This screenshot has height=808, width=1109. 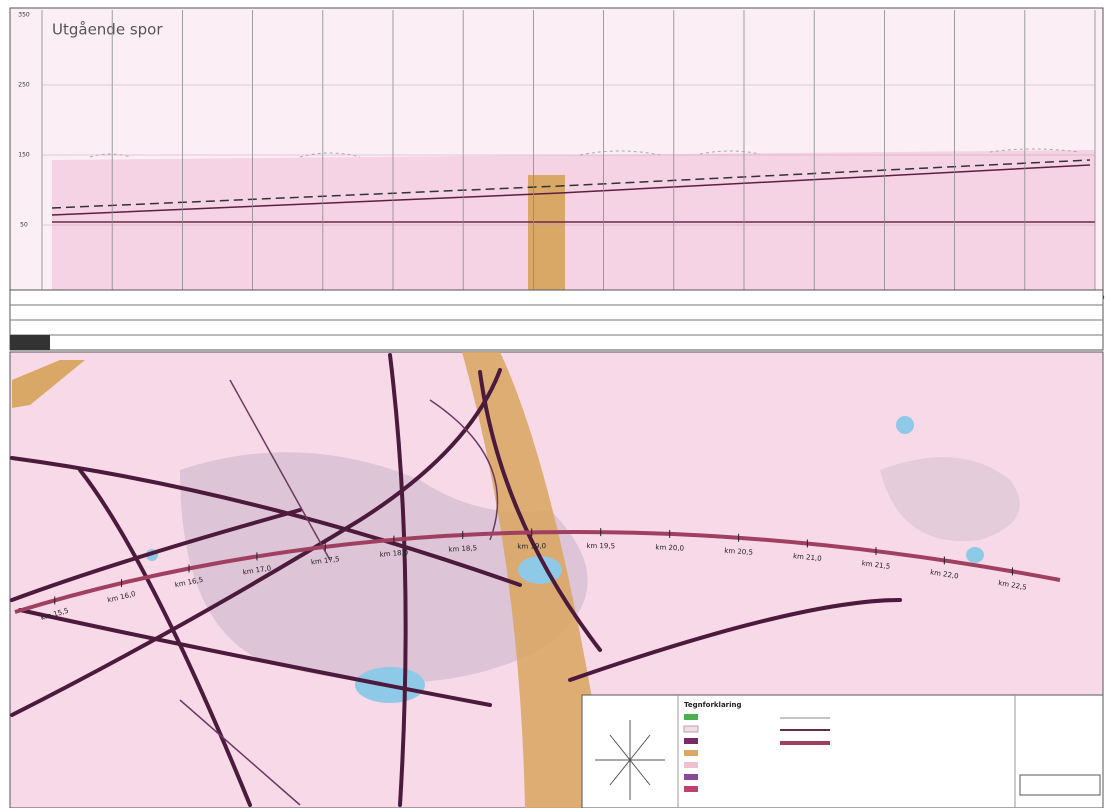 I want to click on north-arrow, so click(x=630, y=760).